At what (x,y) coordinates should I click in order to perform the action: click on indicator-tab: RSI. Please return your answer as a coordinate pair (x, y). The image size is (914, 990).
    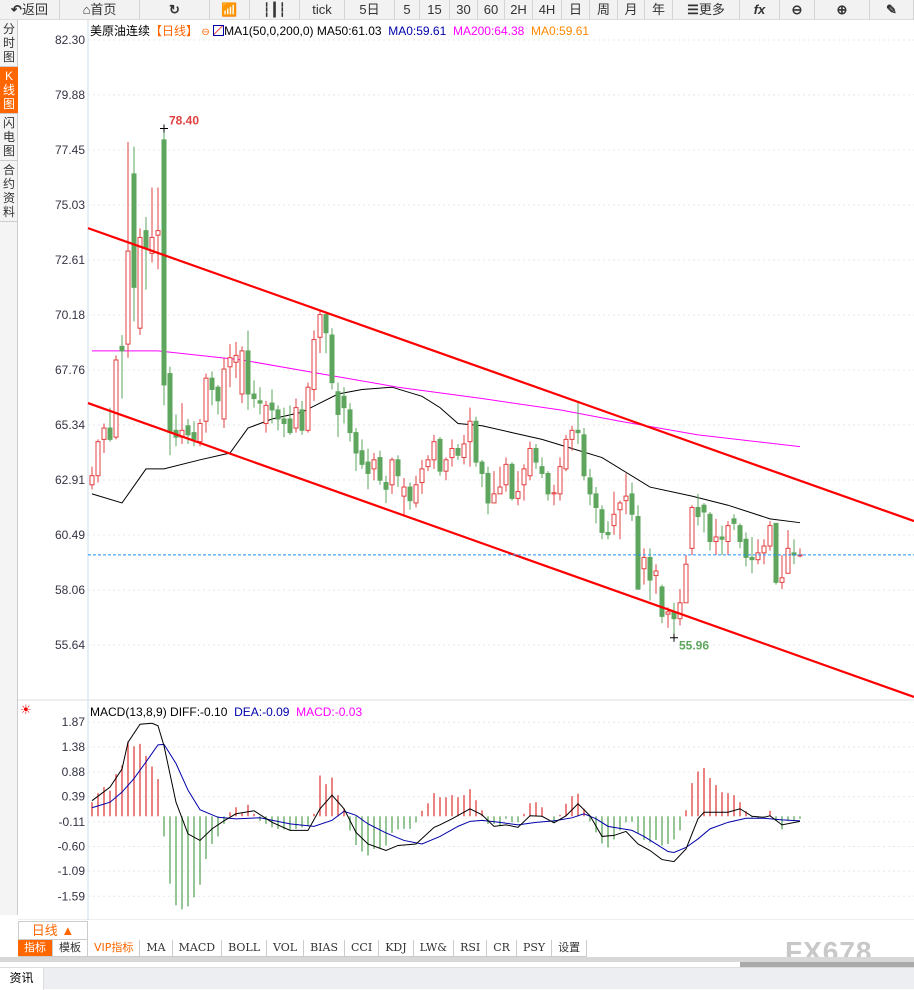
    Looking at the image, I should click on (471, 948).